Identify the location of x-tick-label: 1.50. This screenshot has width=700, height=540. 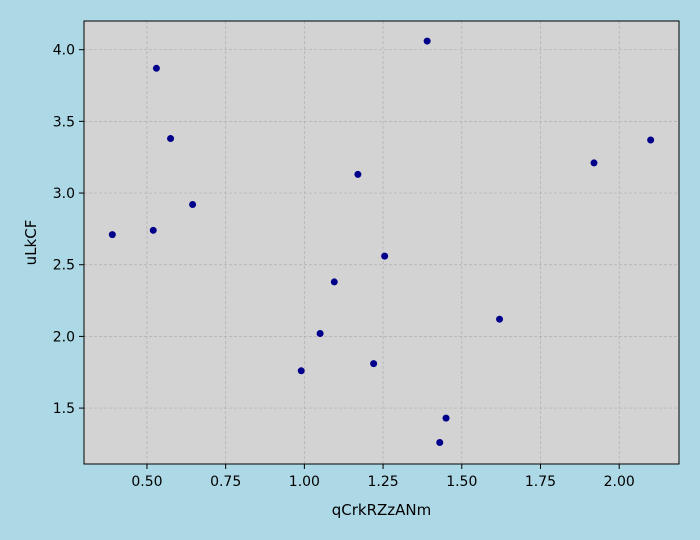
(461, 482).